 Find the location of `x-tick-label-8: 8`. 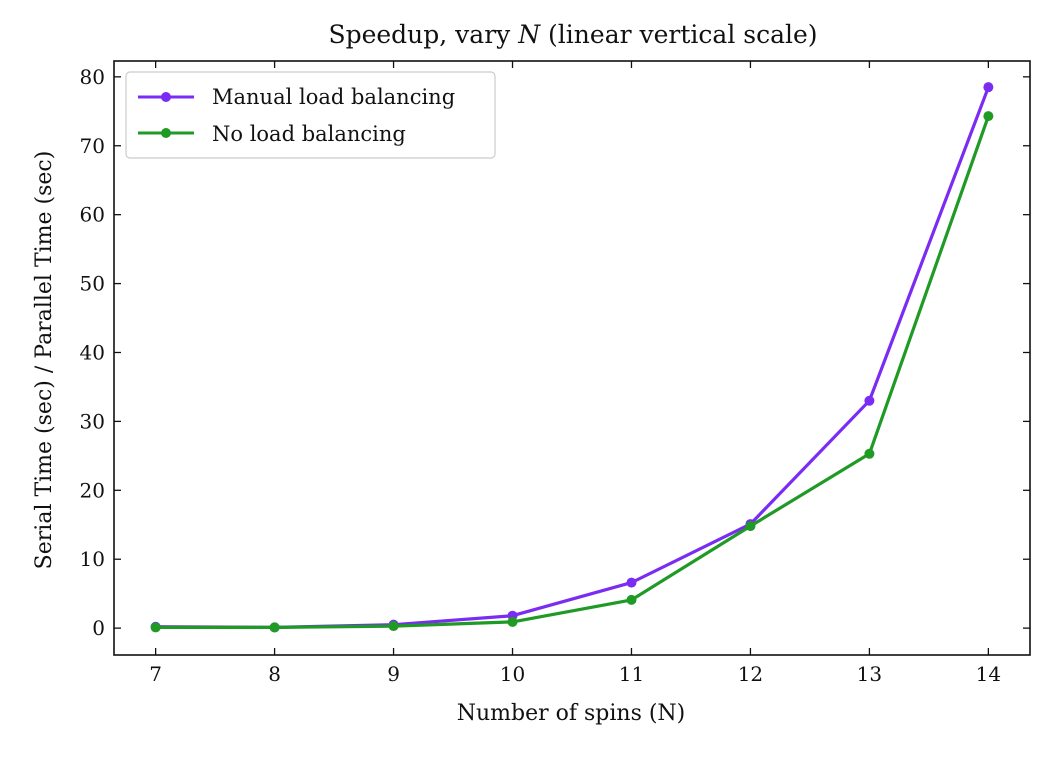

x-tick-label-8: 8 is located at coordinates (274, 674).